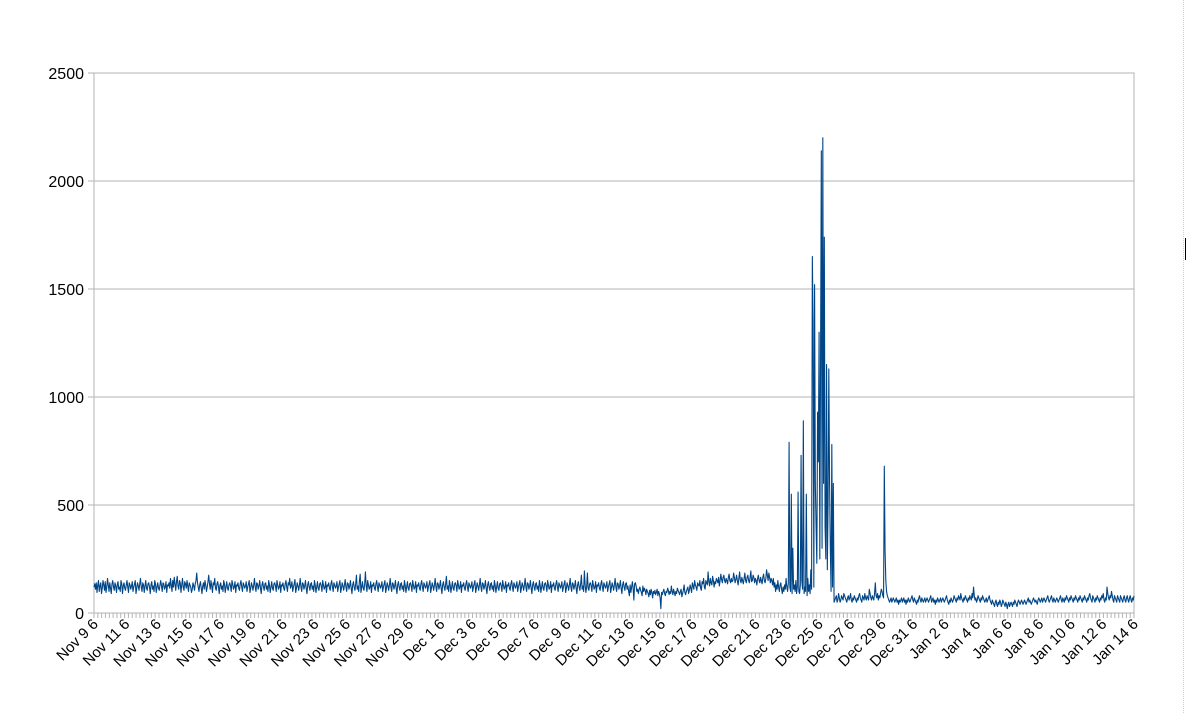  What do you see at coordinates (70, 506) in the screenshot?
I see `y-tick-label: 500` at bounding box center [70, 506].